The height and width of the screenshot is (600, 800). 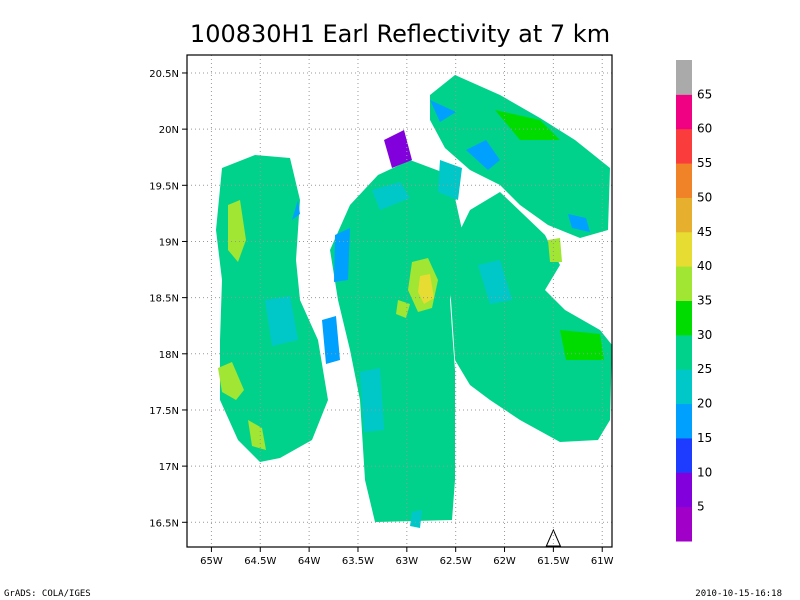 What do you see at coordinates (520, 156) in the screenshot?
I see `region-northeast-leg` at bounding box center [520, 156].